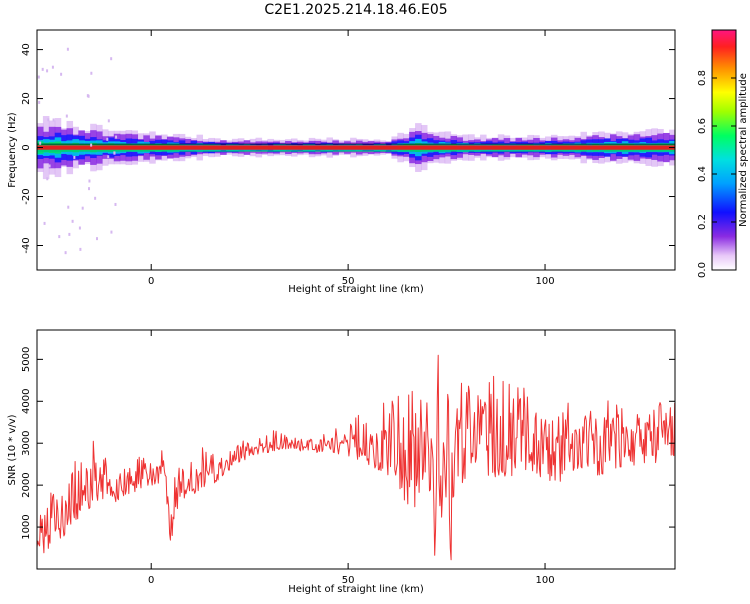 The image size is (750, 604). What do you see at coordinates (26, 245) in the screenshot?
I see `spectrogram-ytick-label: -40` at bounding box center [26, 245].